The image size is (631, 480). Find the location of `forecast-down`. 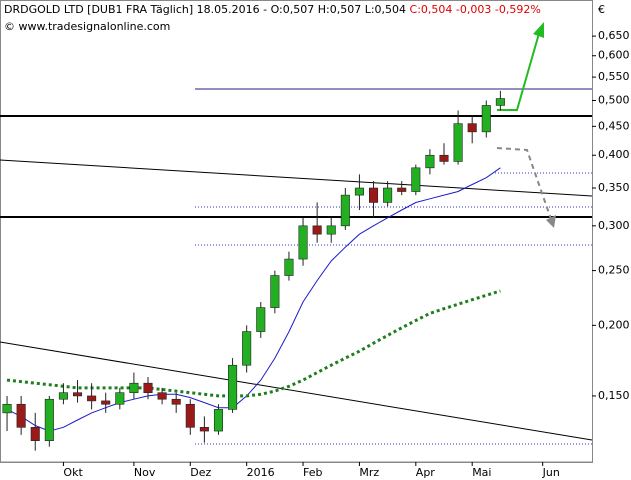

forecast-down is located at coordinates (524, 185).